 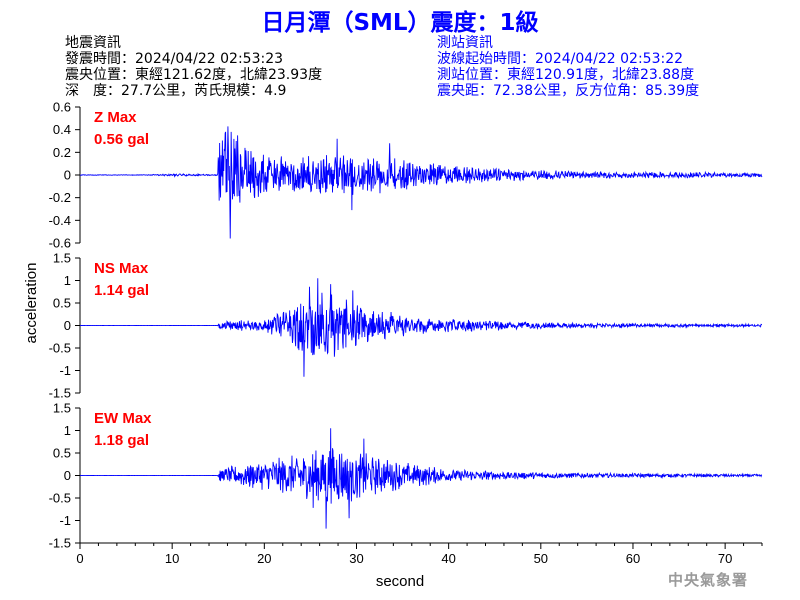 I want to click on x-axis-label: second, so click(x=400, y=581).